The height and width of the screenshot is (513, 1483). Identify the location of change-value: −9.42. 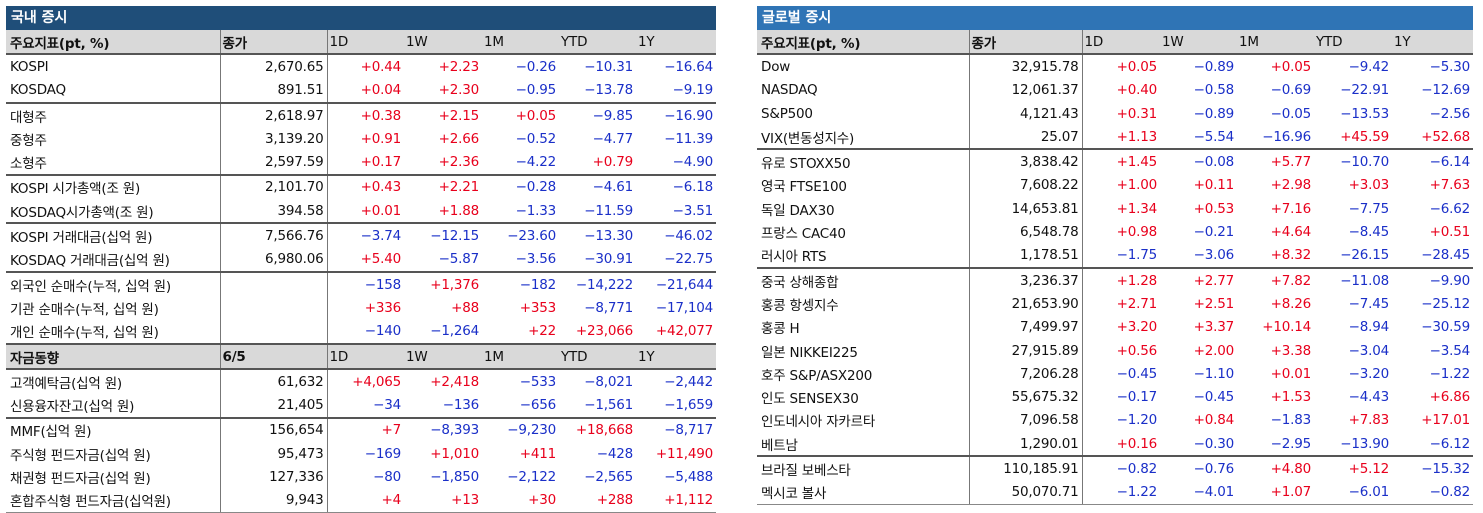
(1353, 66).